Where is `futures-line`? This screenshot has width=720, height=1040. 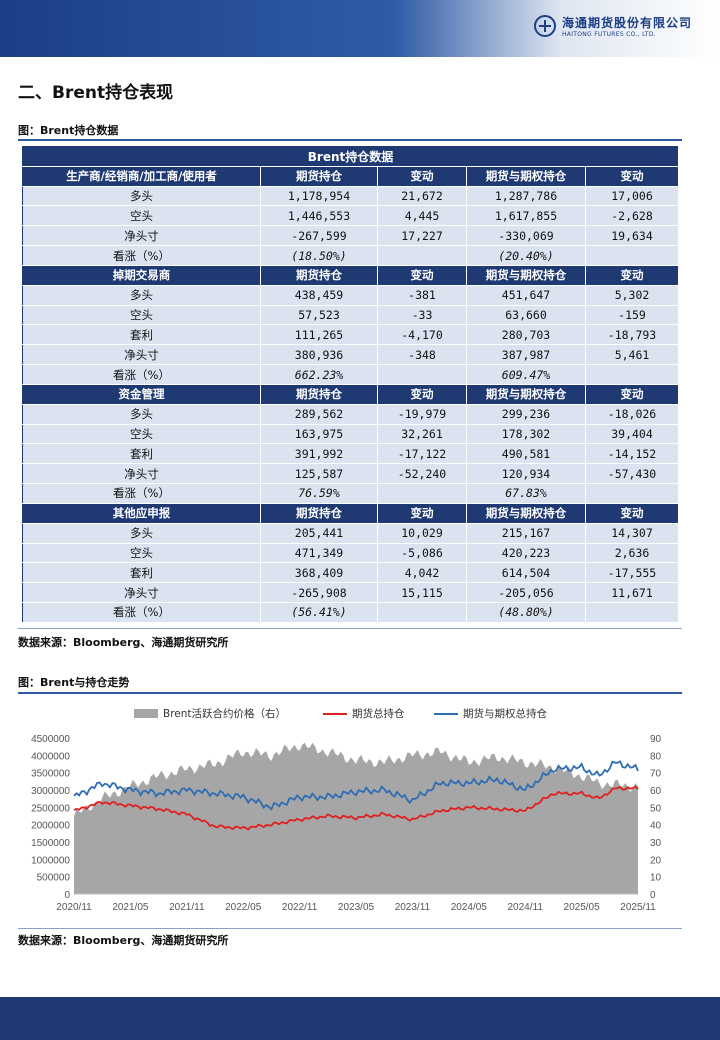
futures-line is located at coordinates (356, 808).